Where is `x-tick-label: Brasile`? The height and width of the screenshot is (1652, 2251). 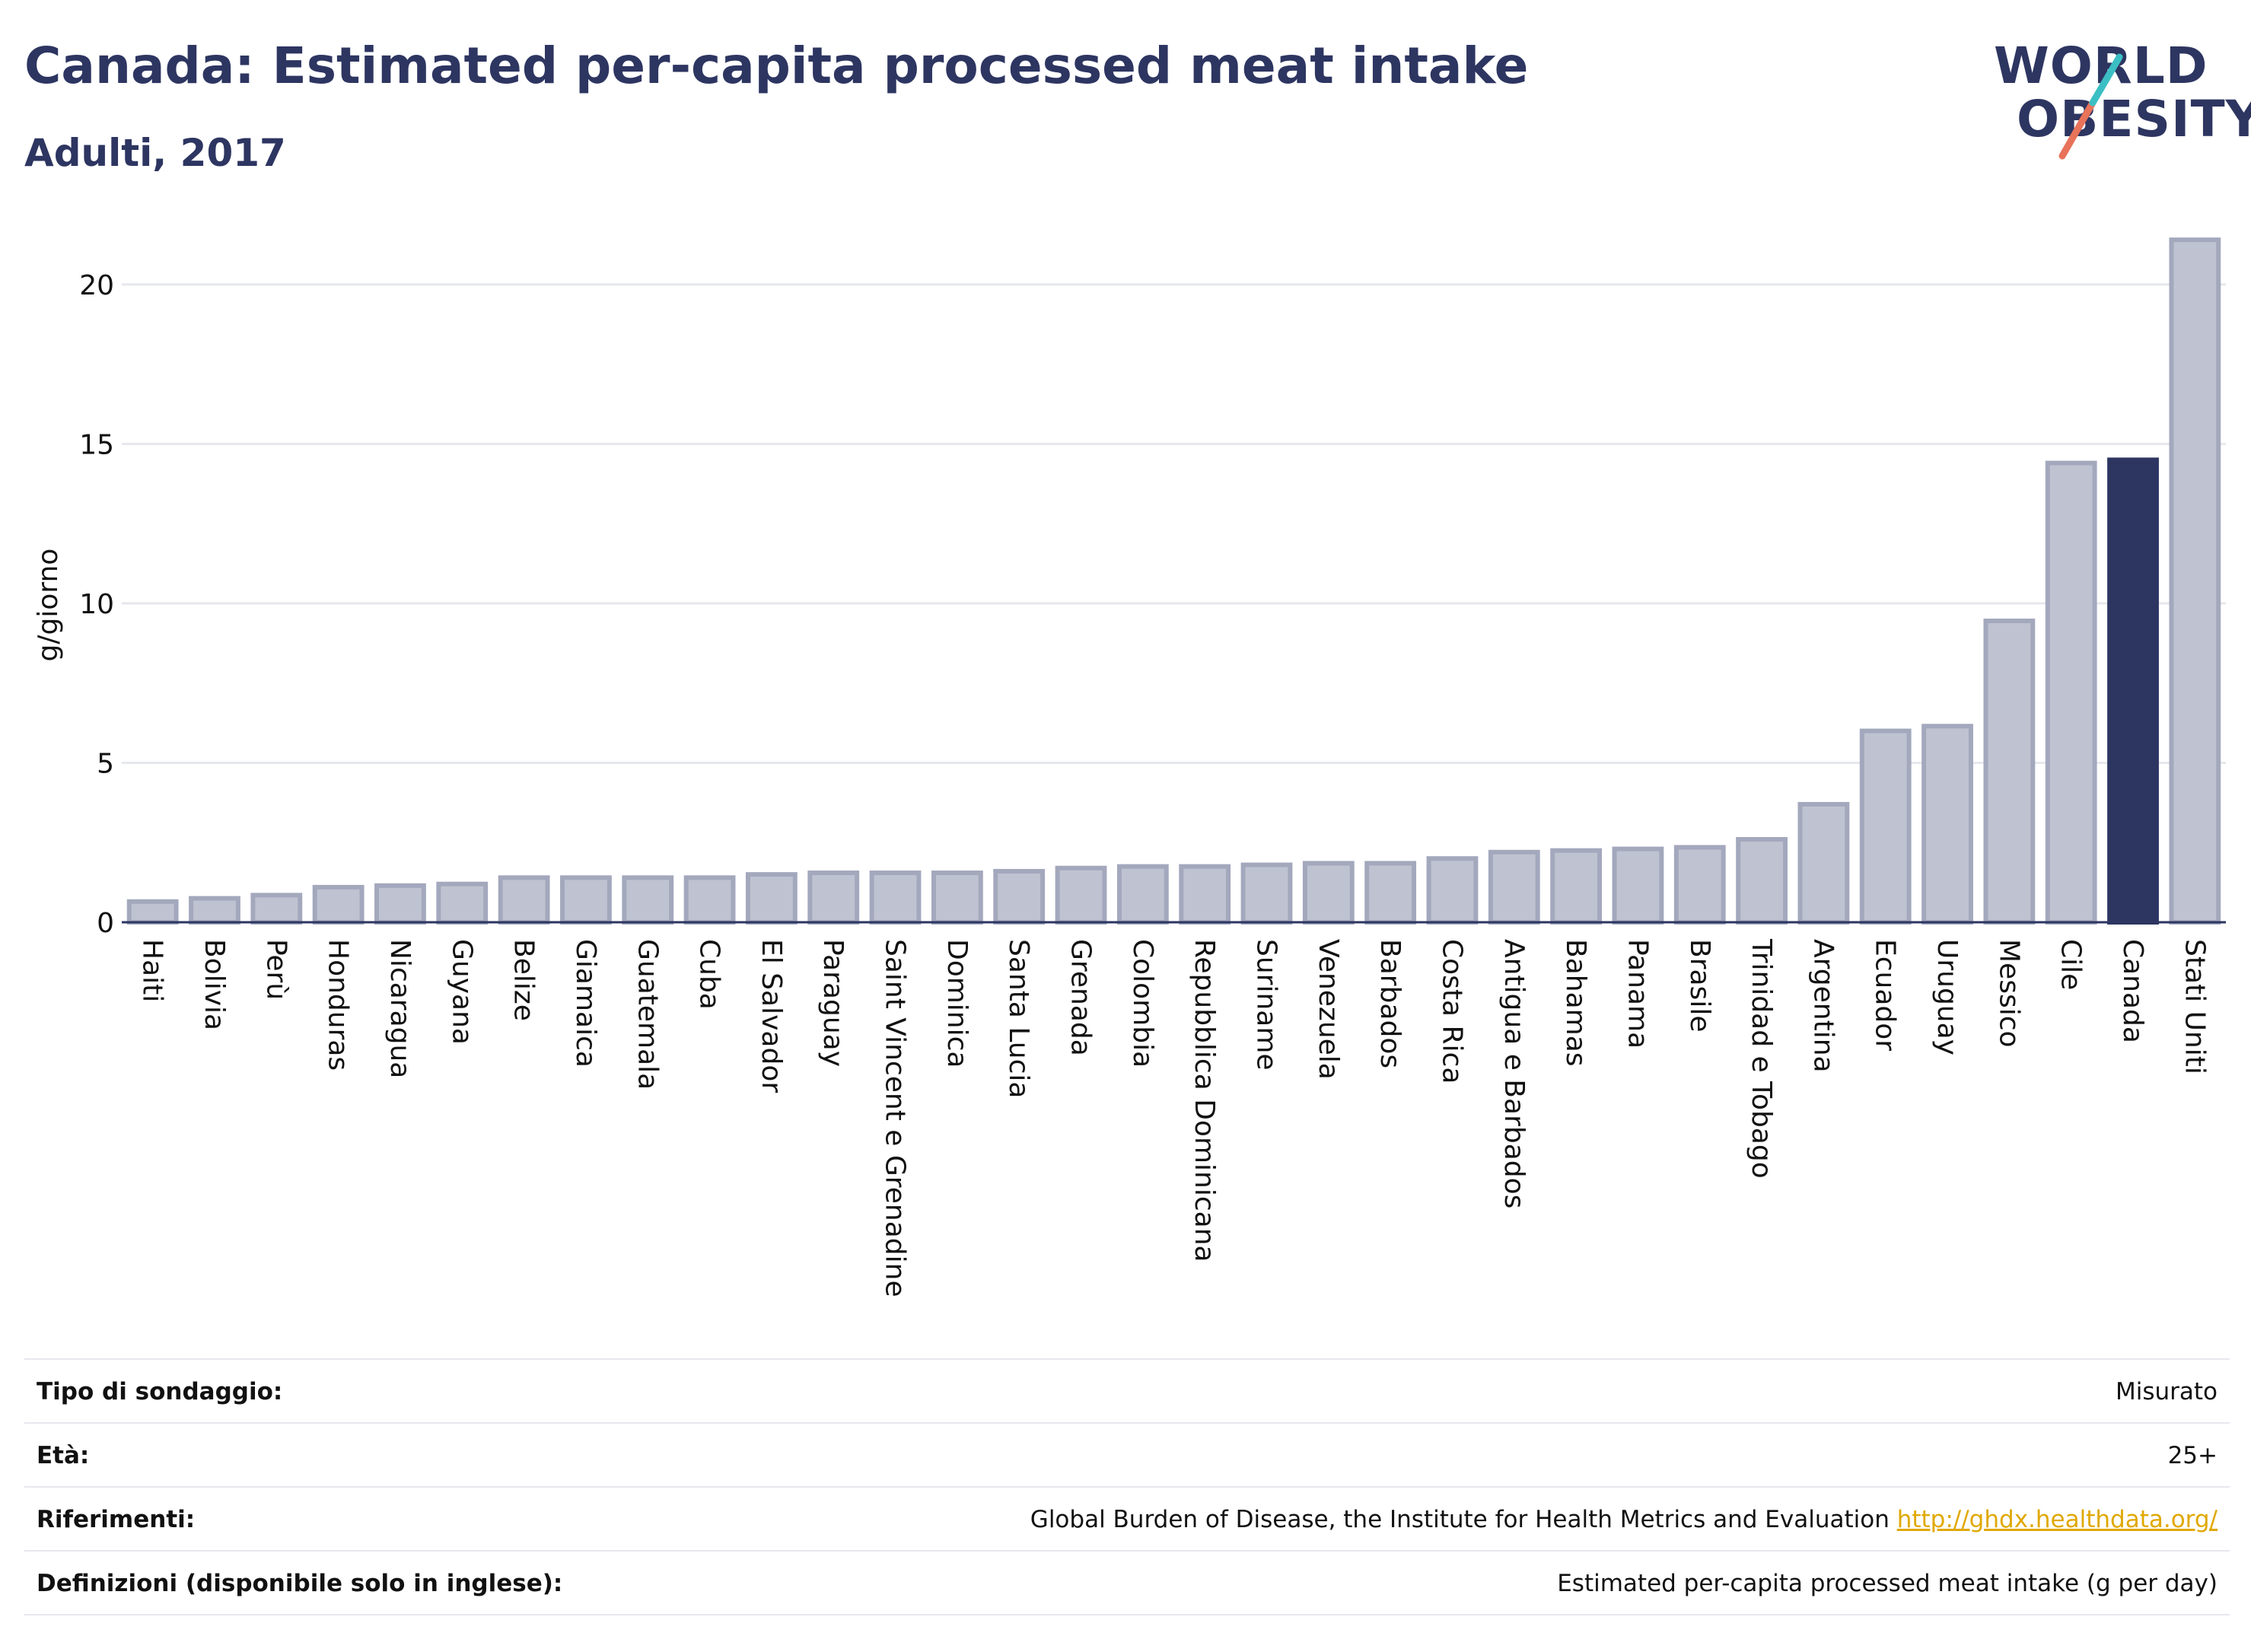
x-tick-label: Brasile is located at coordinates (1699, 985).